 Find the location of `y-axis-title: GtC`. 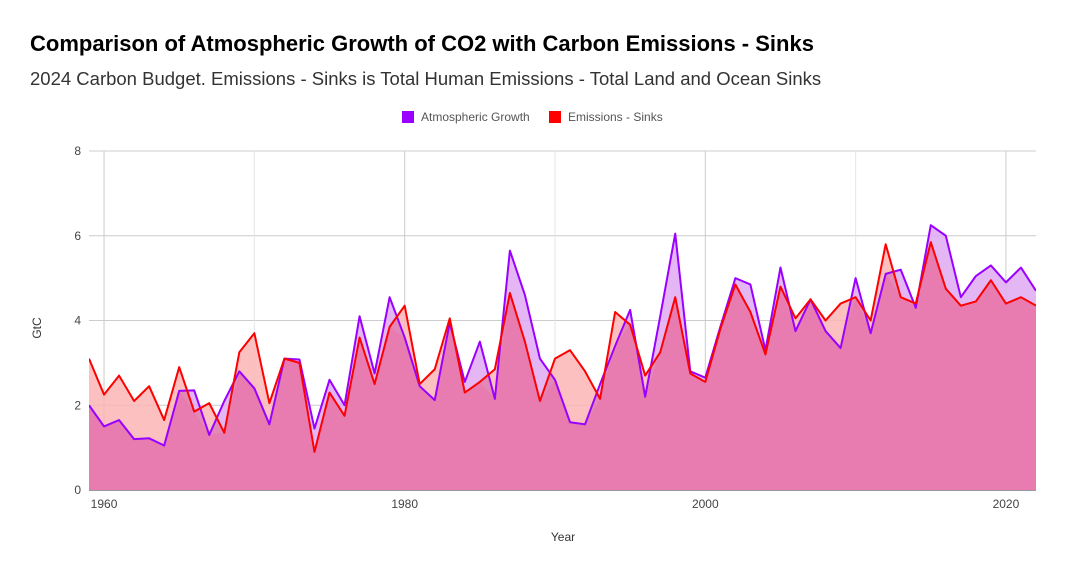

y-axis-title: GtC is located at coordinates (37, 328).